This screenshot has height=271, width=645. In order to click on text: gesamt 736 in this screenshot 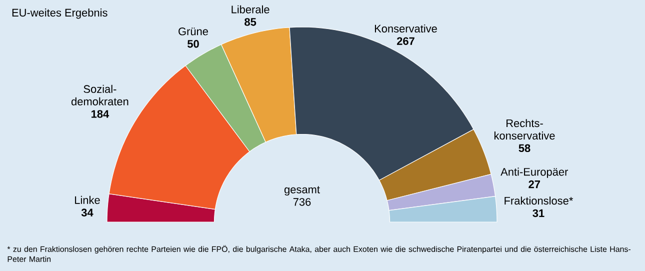, I will do `click(302, 196)`.